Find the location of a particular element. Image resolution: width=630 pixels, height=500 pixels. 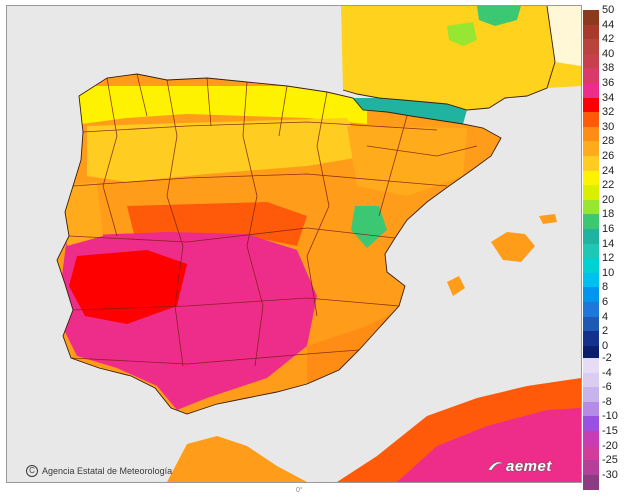

southwest-red-core is located at coordinates (128, 287).